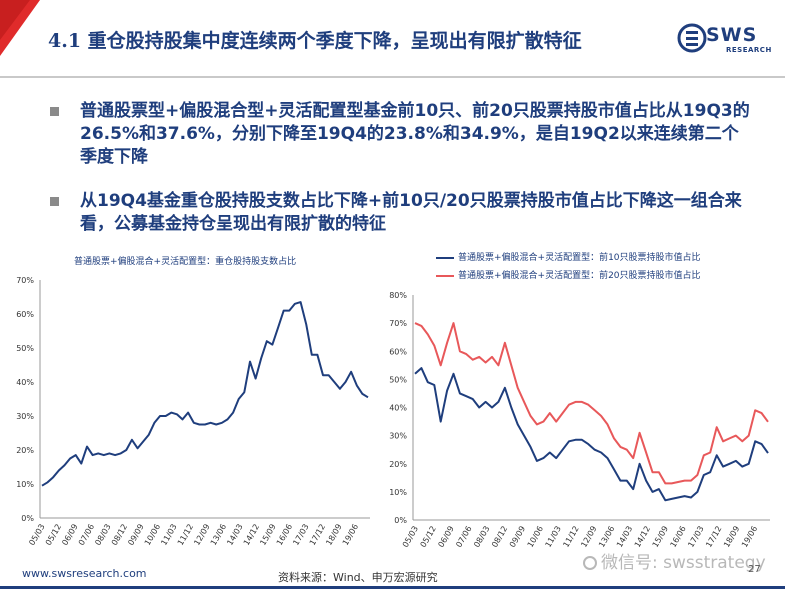 The height and width of the screenshot is (589, 785). What do you see at coordinates (535, 537) in the screenshot?
I see `chart-right-xtick-7: 10/06` at bounding box center [535, 537].